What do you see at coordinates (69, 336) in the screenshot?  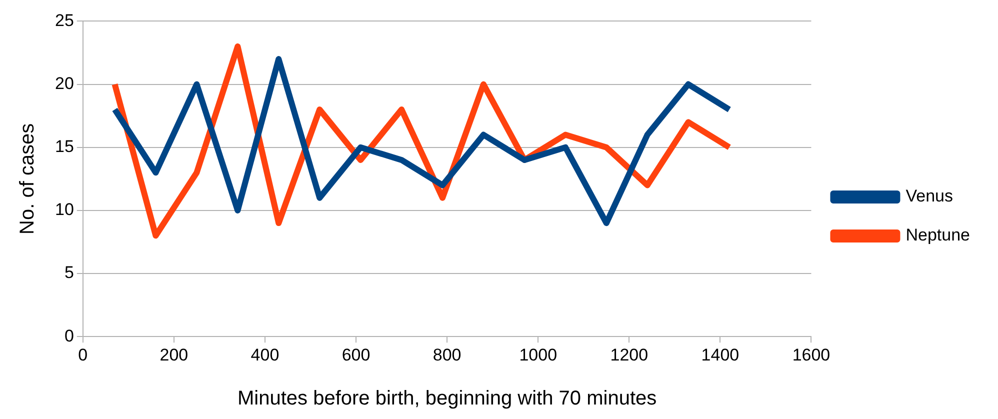 I see `y-tick-label: 0` at bounding box center [69, 336].